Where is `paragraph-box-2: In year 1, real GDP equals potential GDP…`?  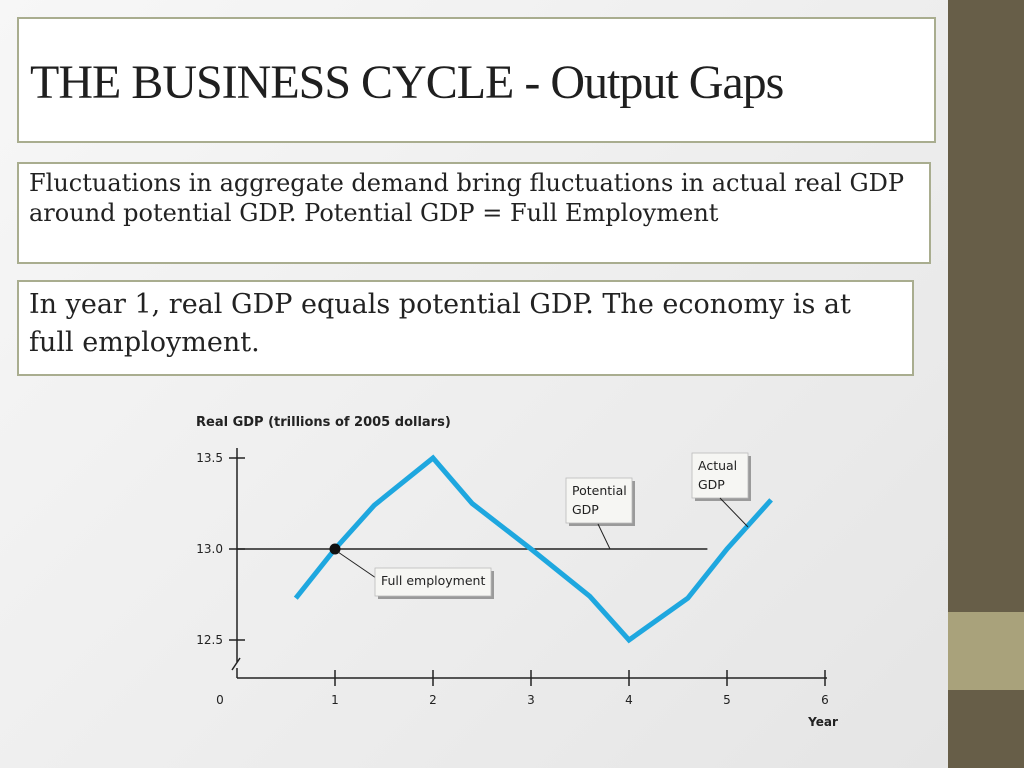 paragraph-box-2: In year 1, real GDP equals potential GDP… is located at coordinates (465, 328).